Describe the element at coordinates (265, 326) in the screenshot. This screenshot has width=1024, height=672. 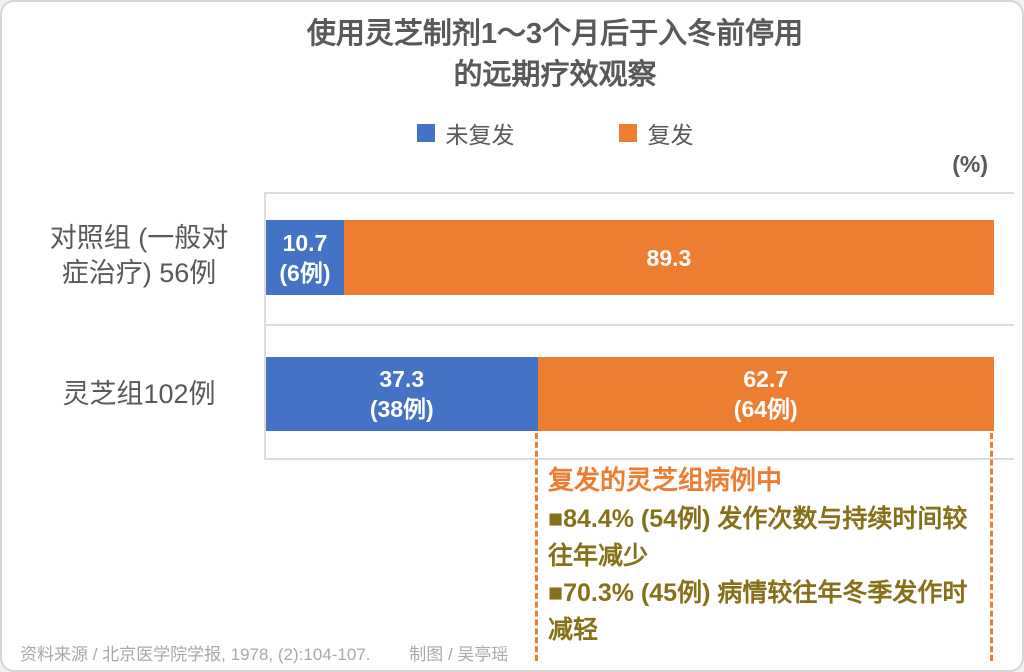
I see `y-axis-line` at that location.